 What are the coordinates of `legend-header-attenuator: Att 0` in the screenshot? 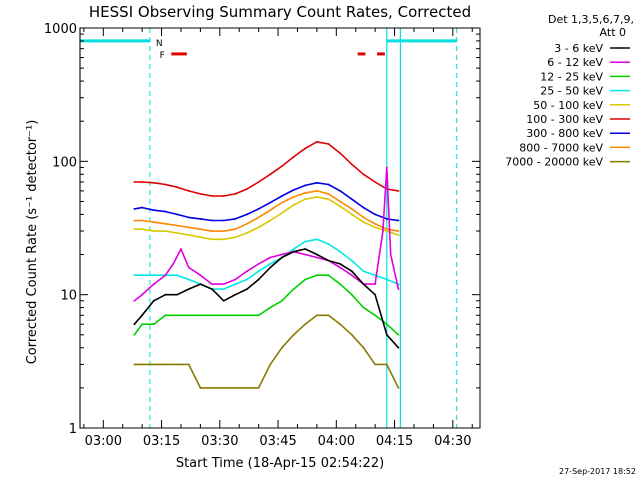 It's located at (613, 32).